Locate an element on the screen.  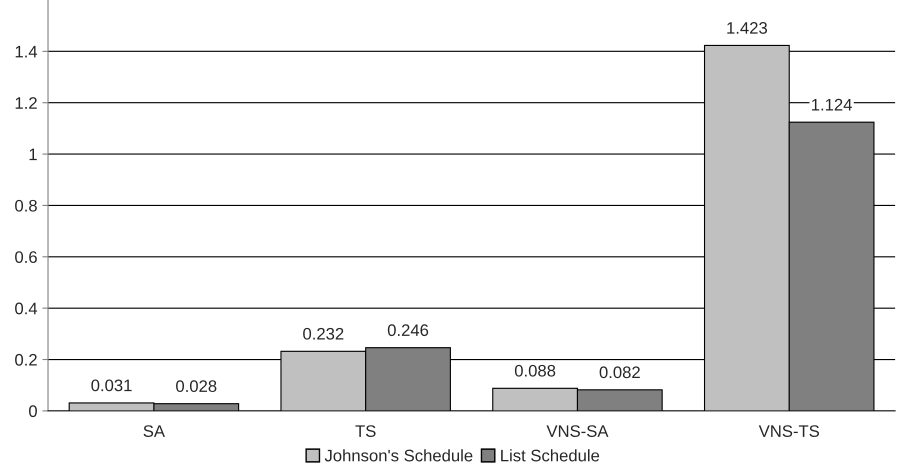
y-tick-label: 1.4 is located at coordinates (27, 52).